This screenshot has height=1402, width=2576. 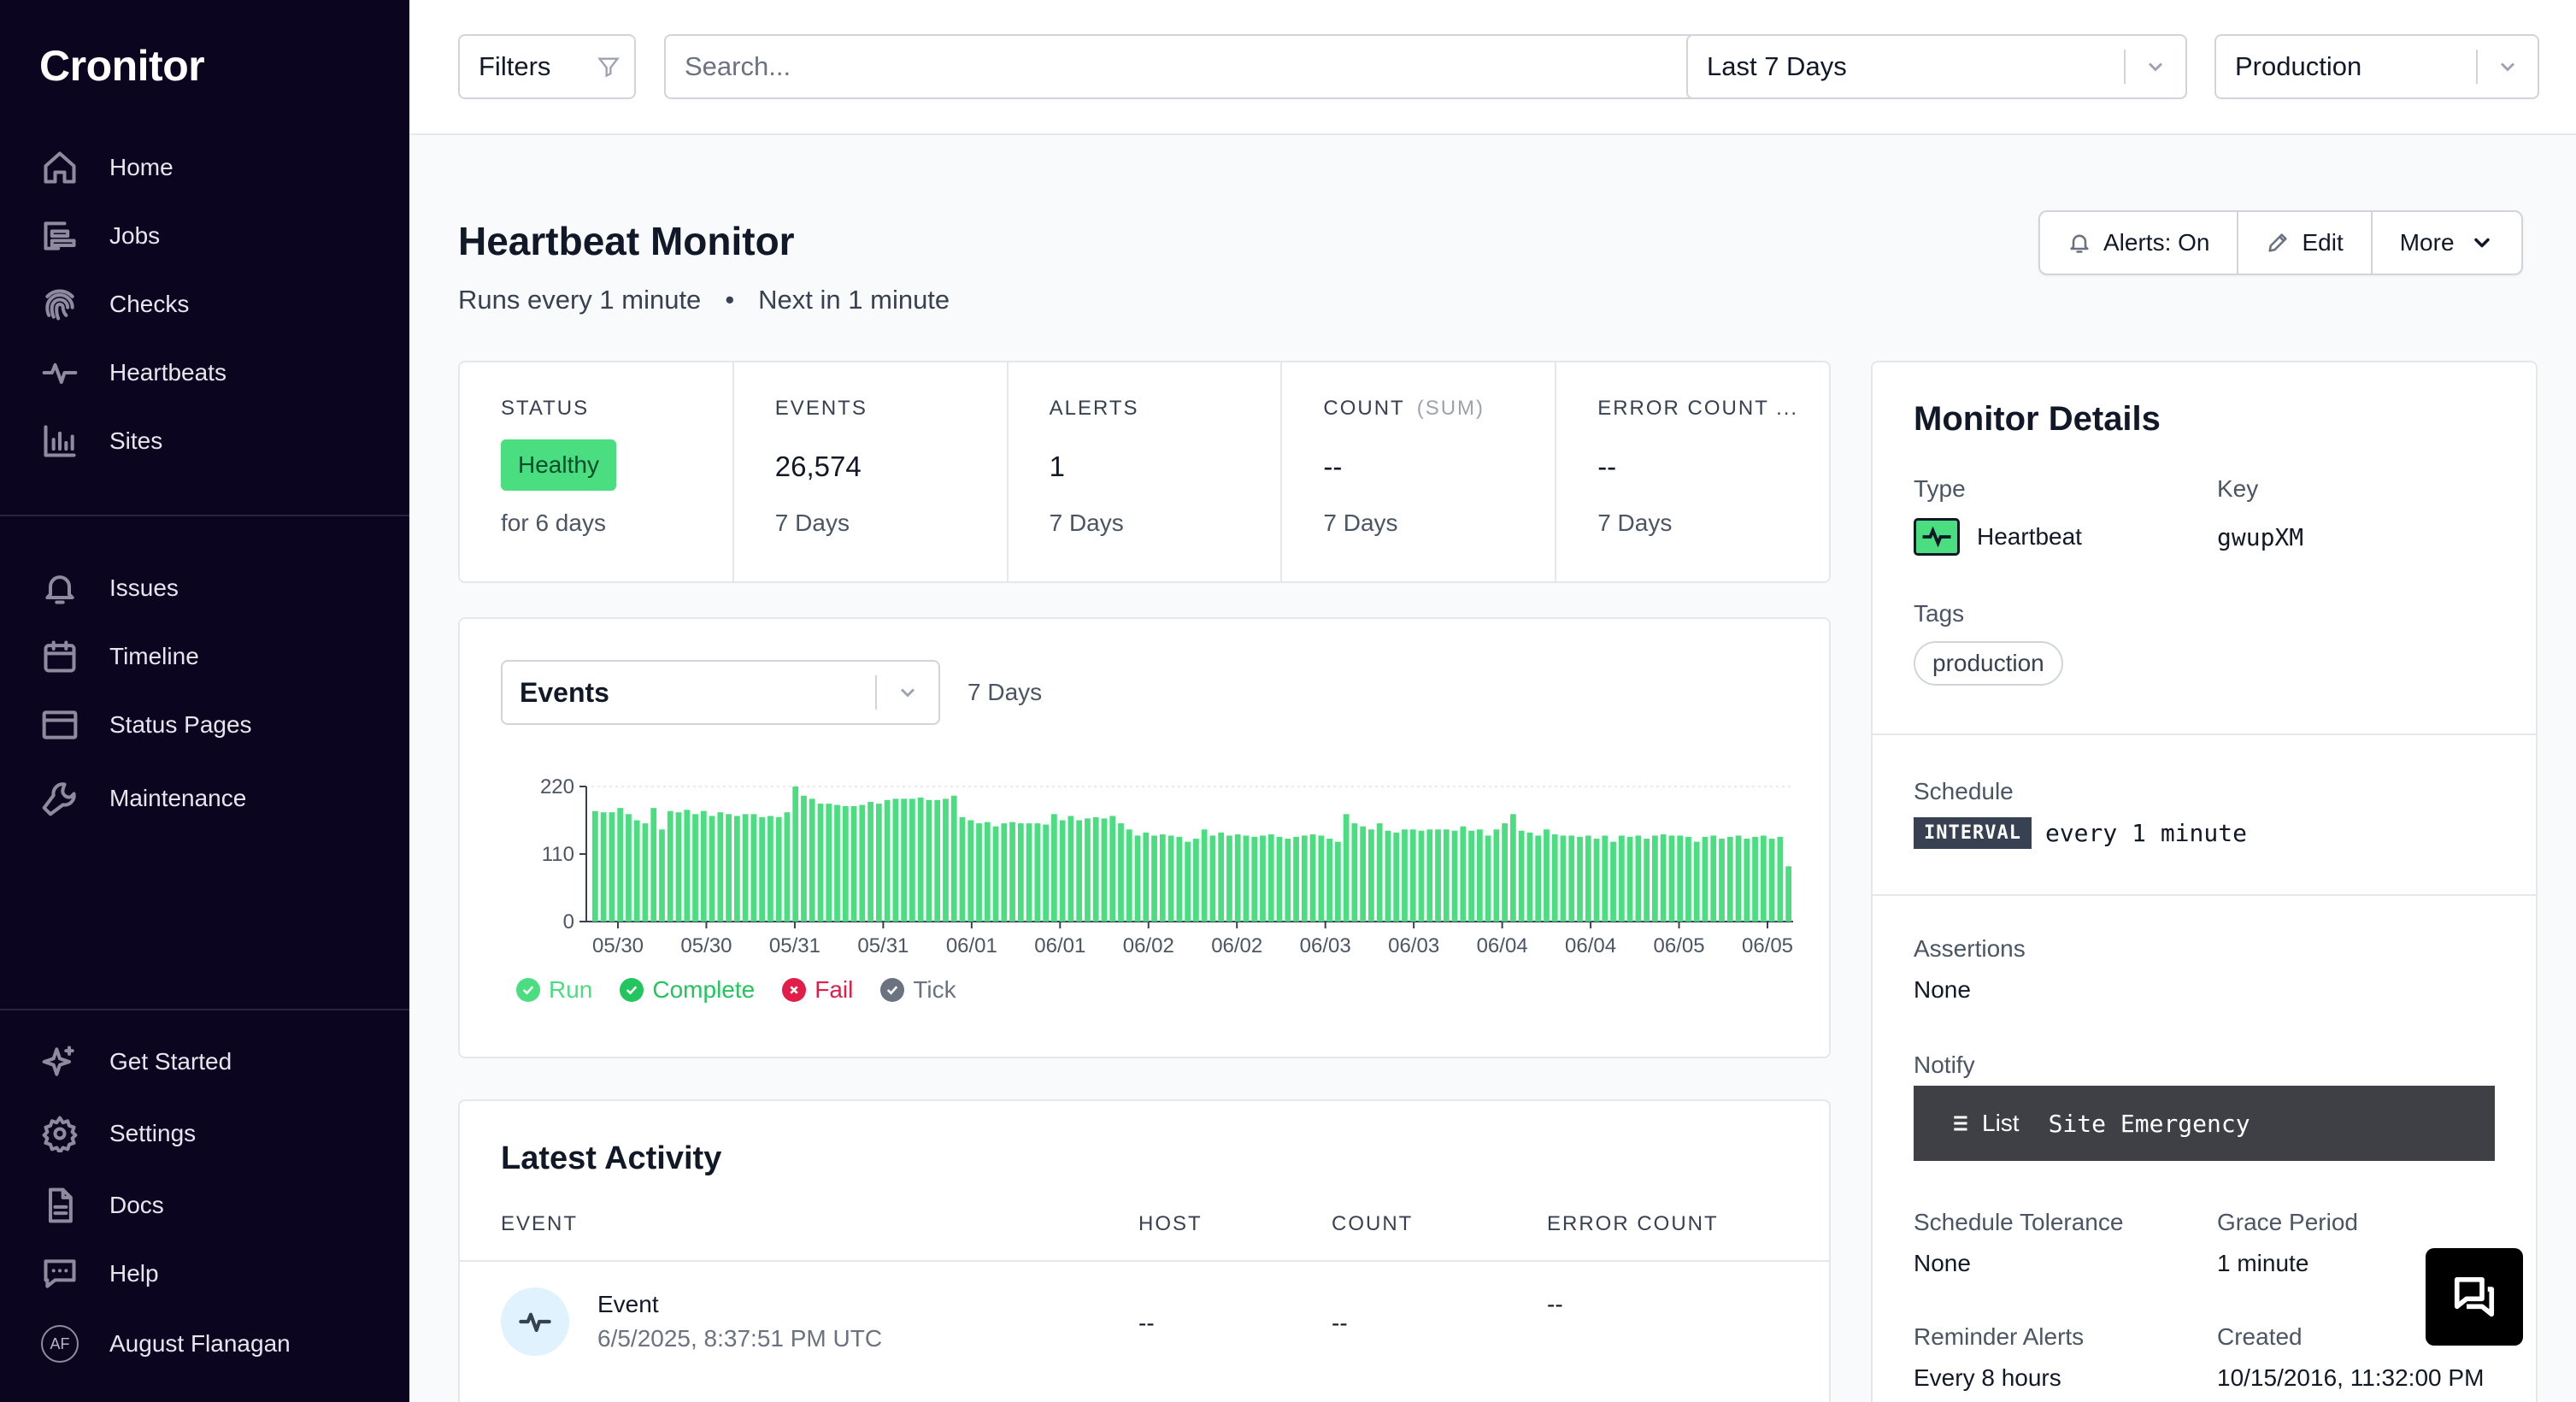 I want to click on sidebar-item-docs: Docs, so click(x=101, y=1205).